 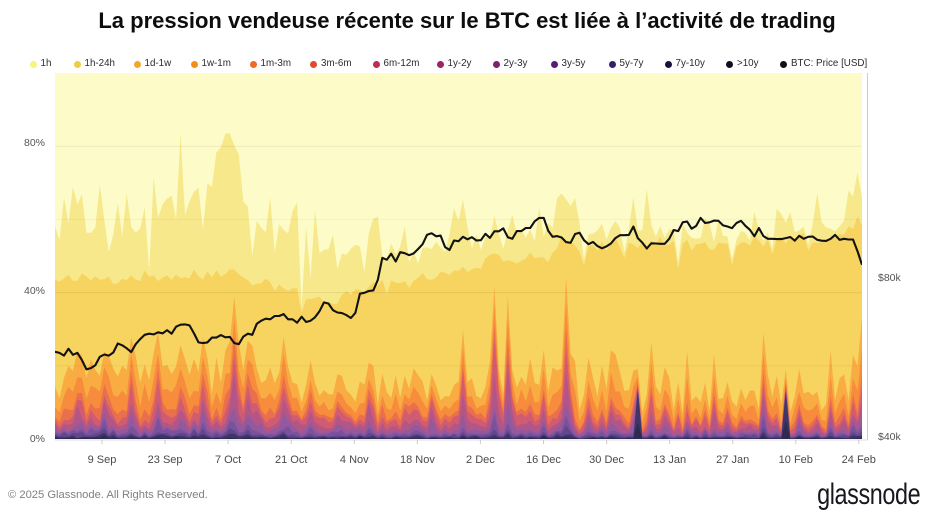 What do you see at coordinates (165, 460) in the screenshot?
I see `svg-text: 23 Sep` at bounding box center [165, 460].